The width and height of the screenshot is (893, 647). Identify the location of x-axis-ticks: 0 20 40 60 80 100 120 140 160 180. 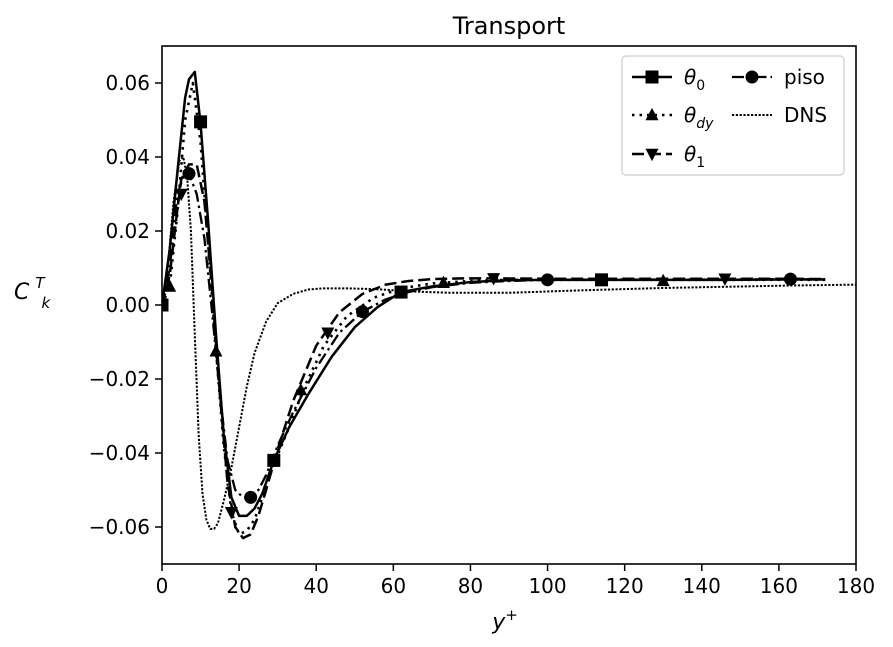
(515, 581).